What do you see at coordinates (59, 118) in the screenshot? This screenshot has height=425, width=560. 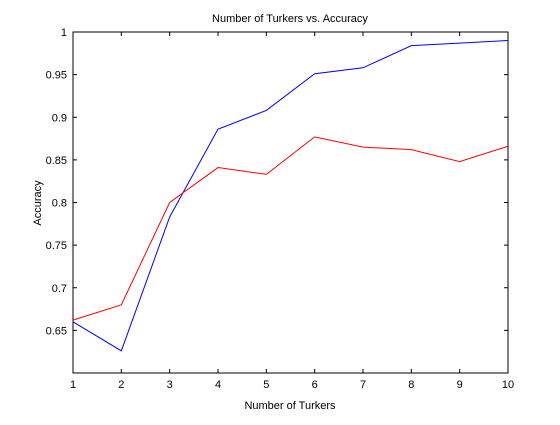 I see `y-tick-label: 0.9` at bounding box center [59, 118].